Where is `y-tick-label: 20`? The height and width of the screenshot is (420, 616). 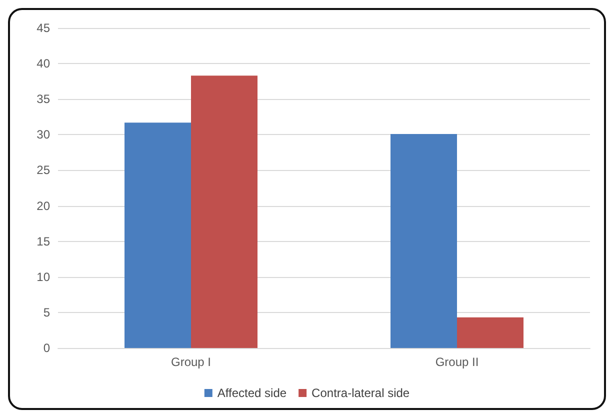 y-tick-label: 20 is located at coordinates (43, 205).